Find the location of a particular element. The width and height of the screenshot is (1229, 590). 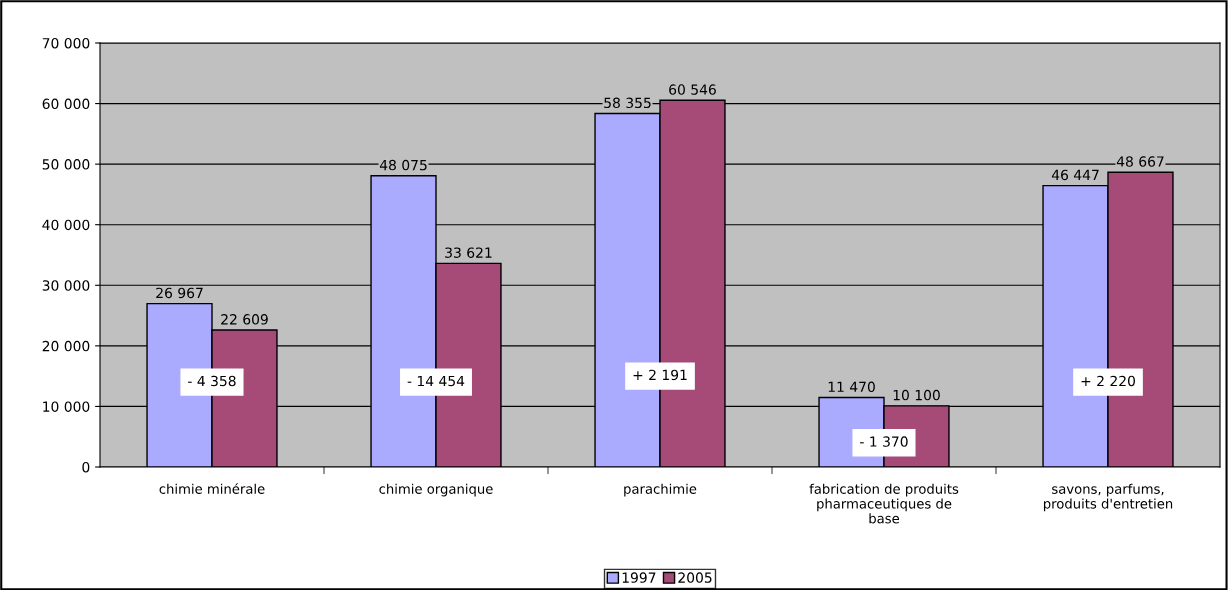

data-label: 48 075 is located at coordinates (403, 165).